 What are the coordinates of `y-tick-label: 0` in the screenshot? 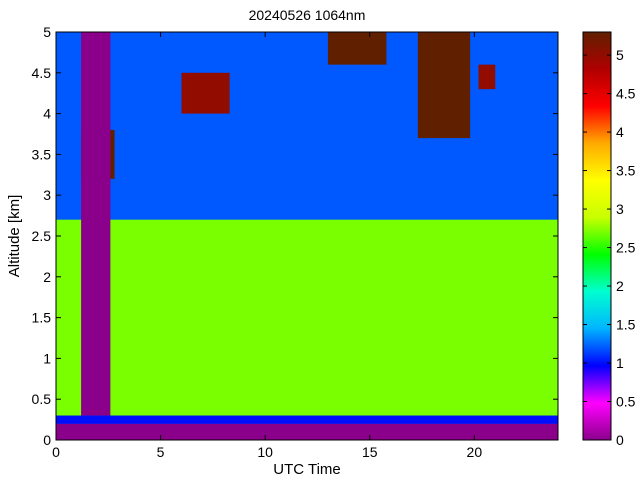 It's located at (47, 440).